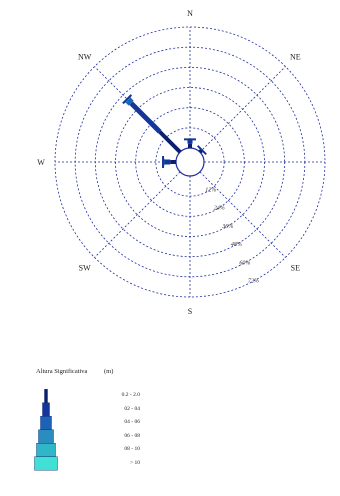  What do you see at coordinates (201, 150) in the screenshot?
I see `bar-cap-ne` at bounding box center [201, 150].